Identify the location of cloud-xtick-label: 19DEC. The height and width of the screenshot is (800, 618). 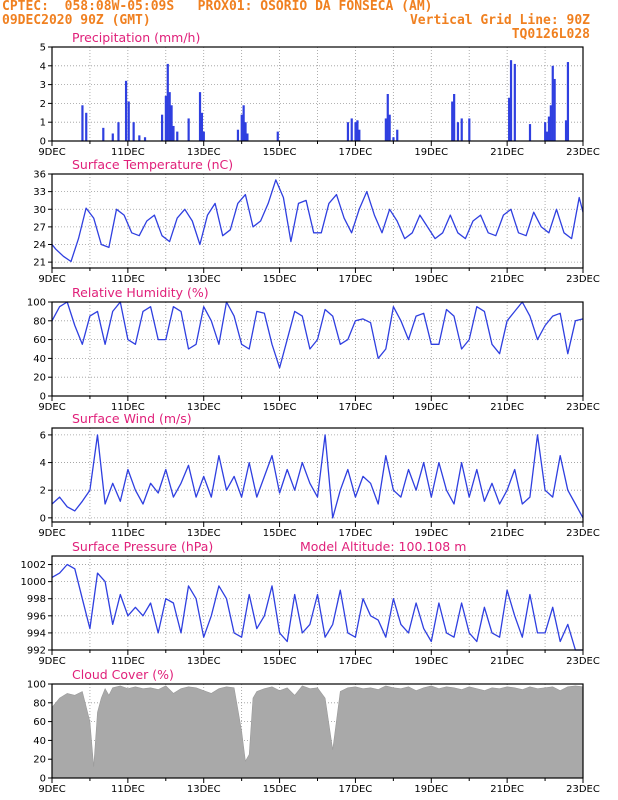
(431, 789).